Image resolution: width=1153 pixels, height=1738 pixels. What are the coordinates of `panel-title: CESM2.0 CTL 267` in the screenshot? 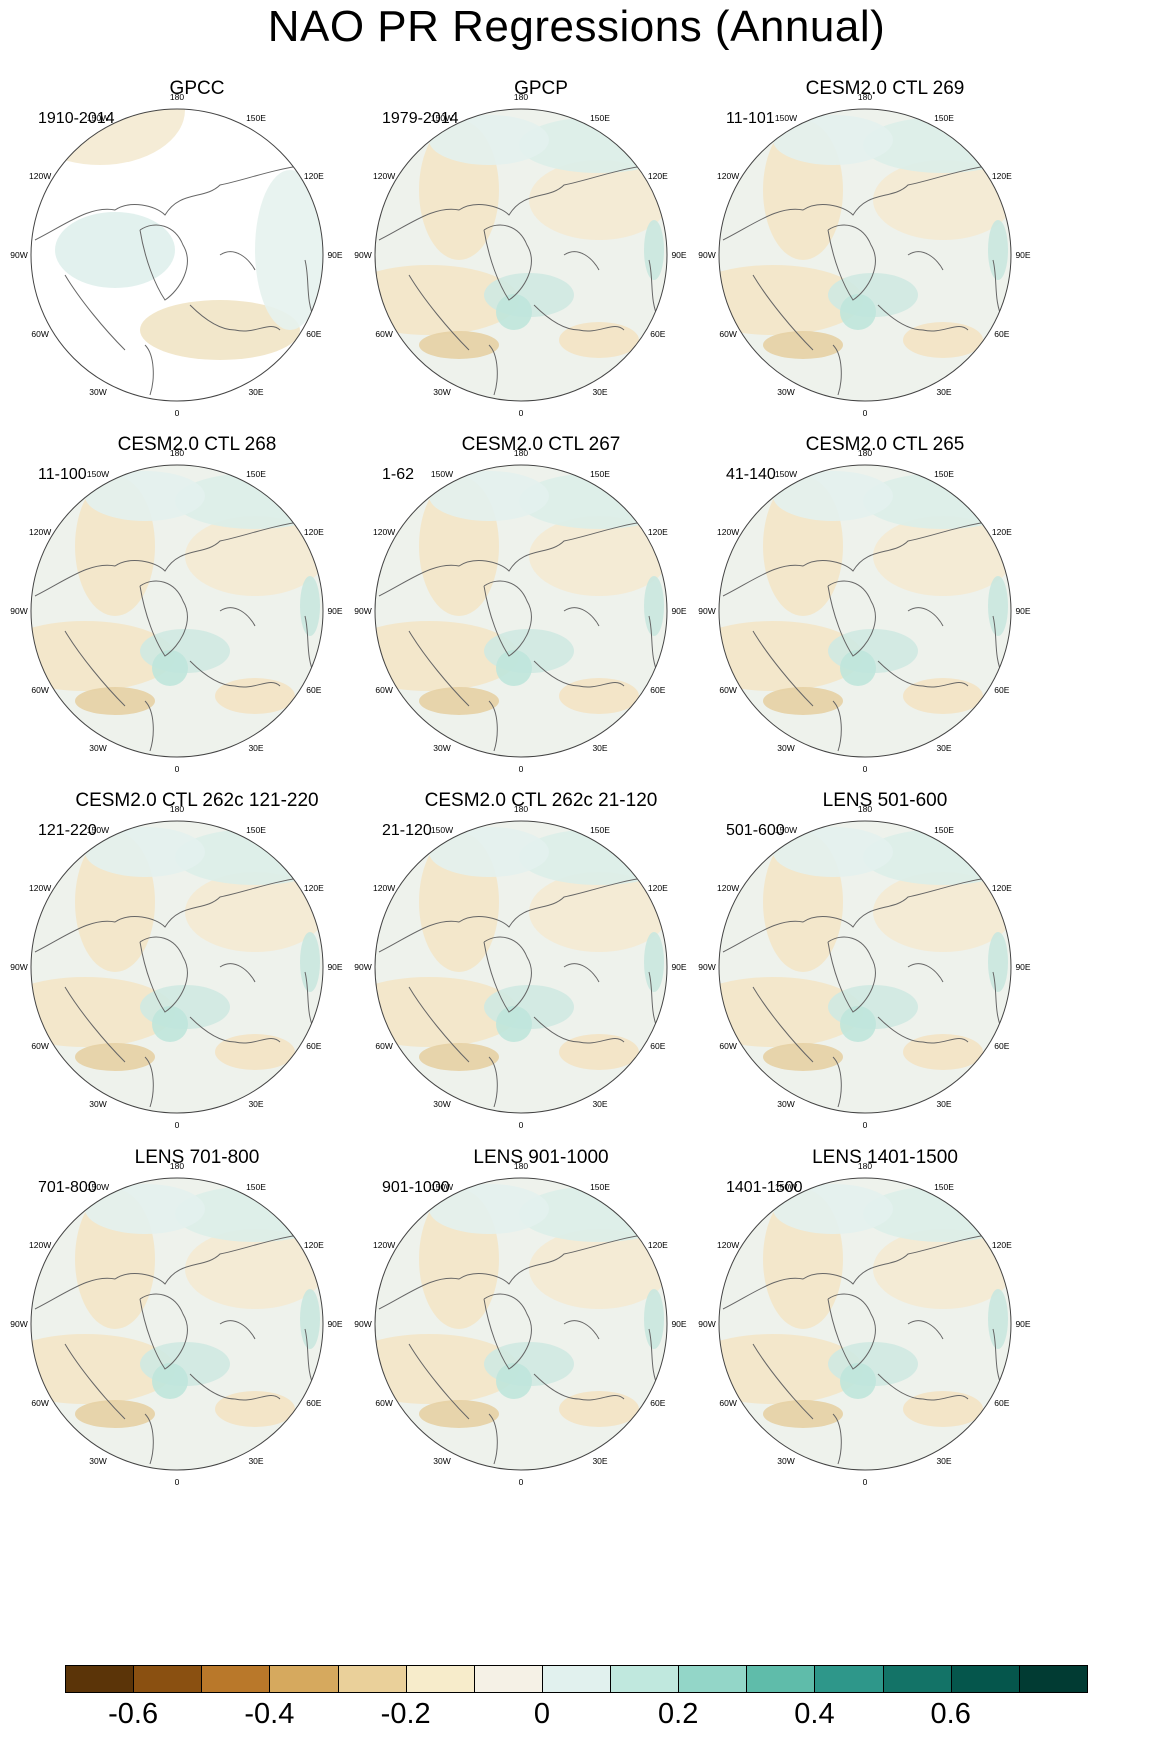 It's located at (541, 444).